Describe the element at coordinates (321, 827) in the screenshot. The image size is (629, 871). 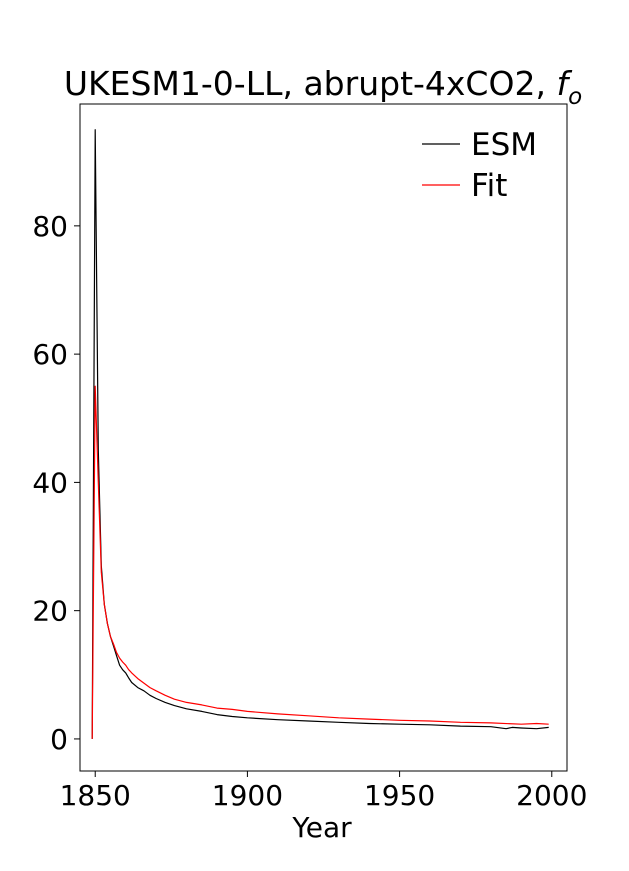
I see `x-axis-label: Year` at that location.